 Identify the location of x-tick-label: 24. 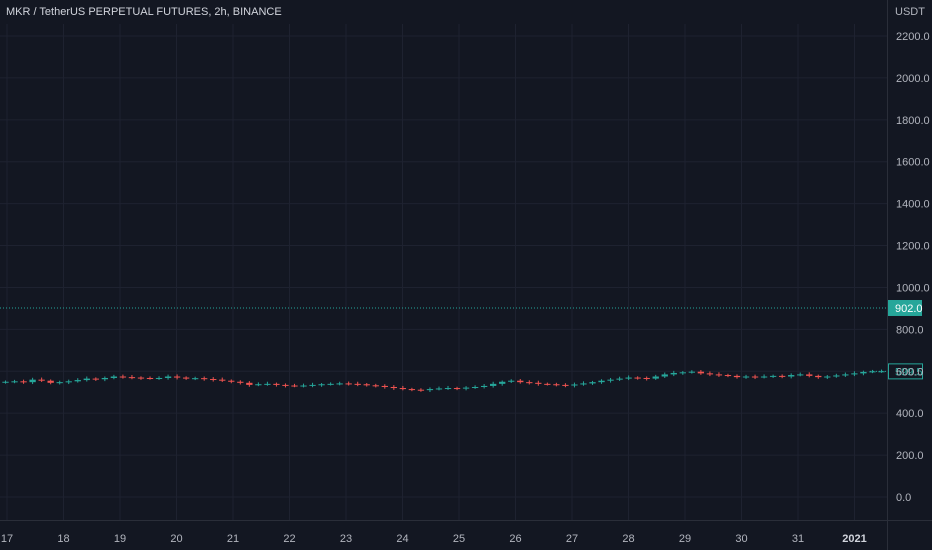
(402, 539).